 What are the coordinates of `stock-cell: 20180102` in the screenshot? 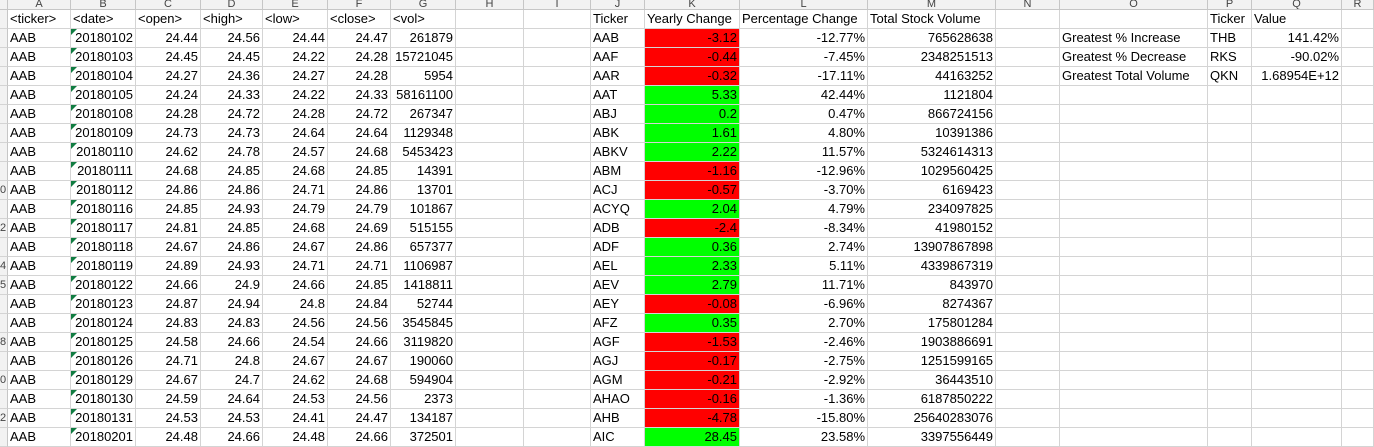 It's located at (103, 38).